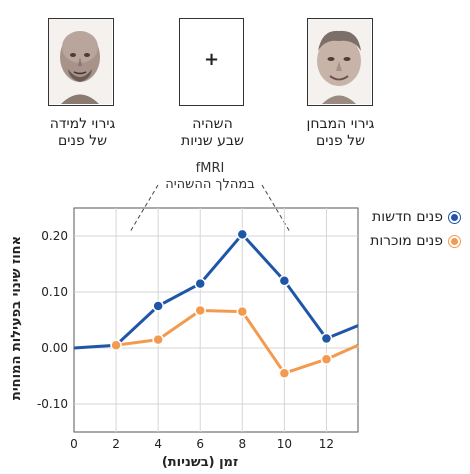  I want to click on test-stimulus-caption: גירוי המבחן של פנים, so click(340, 133).